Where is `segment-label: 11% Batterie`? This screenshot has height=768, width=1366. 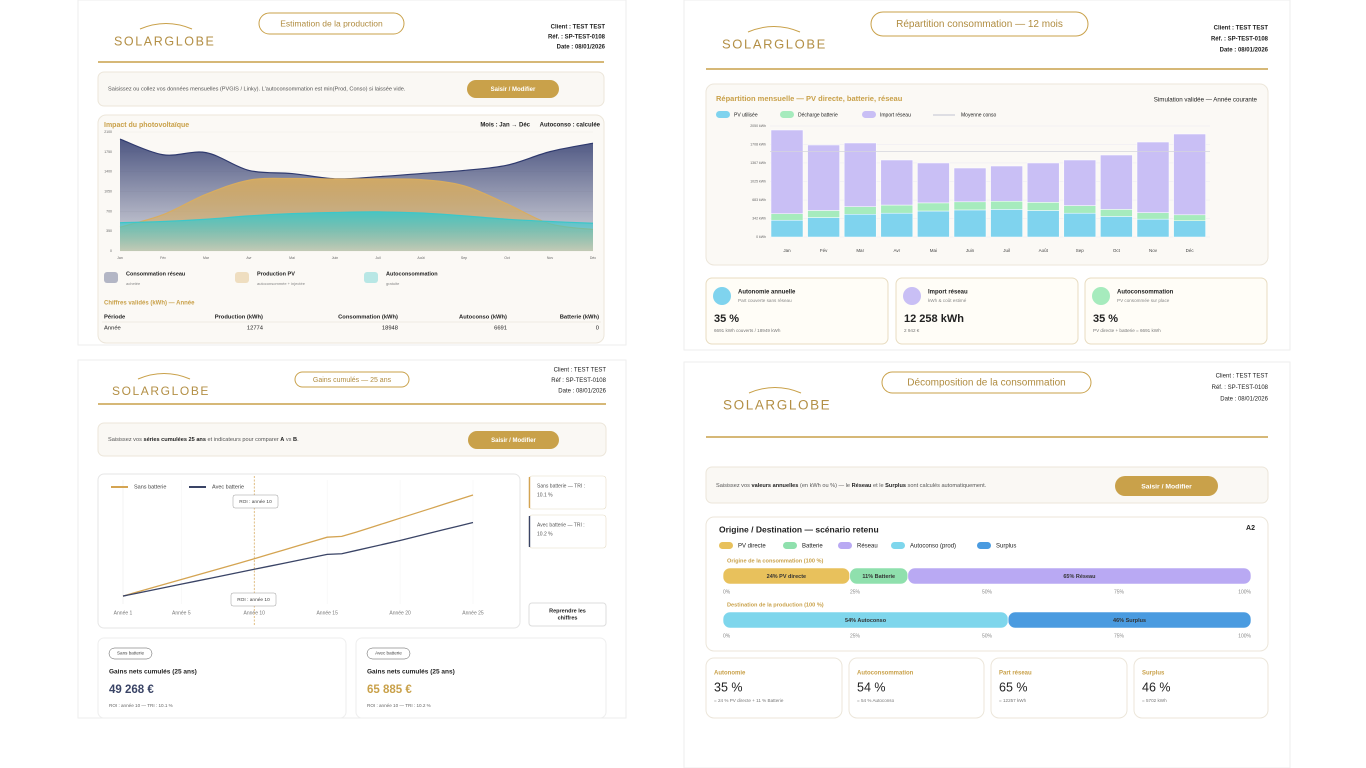
segment-label: 11% Batterie is located at coordinates (878, 577).